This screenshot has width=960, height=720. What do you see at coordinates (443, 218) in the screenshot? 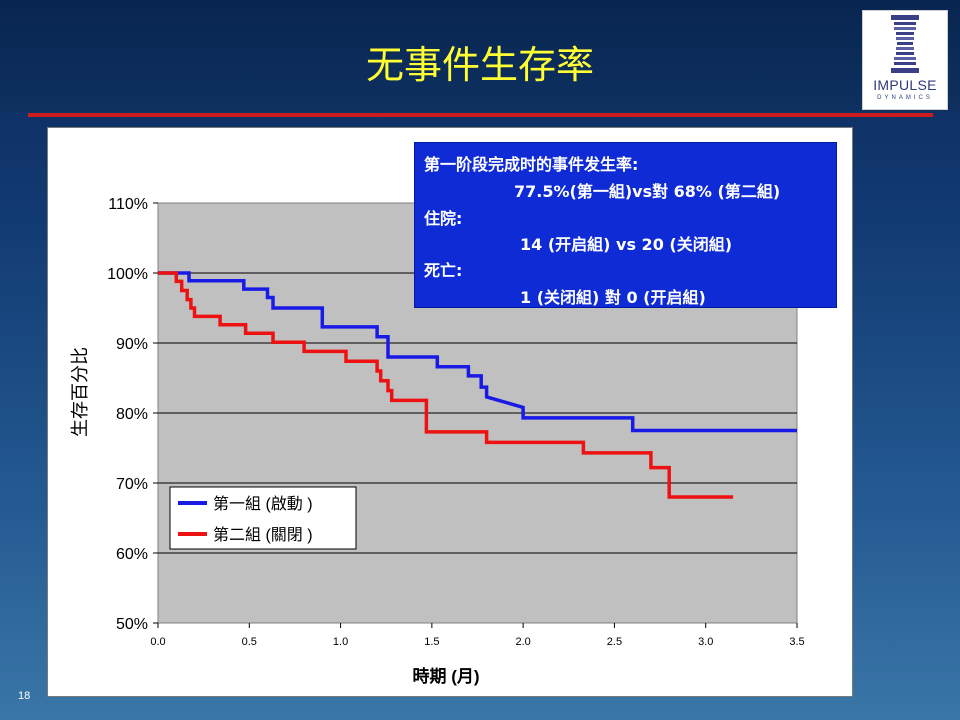
I see `infobox-line3: 住院:` at bounding box center [443, 218].